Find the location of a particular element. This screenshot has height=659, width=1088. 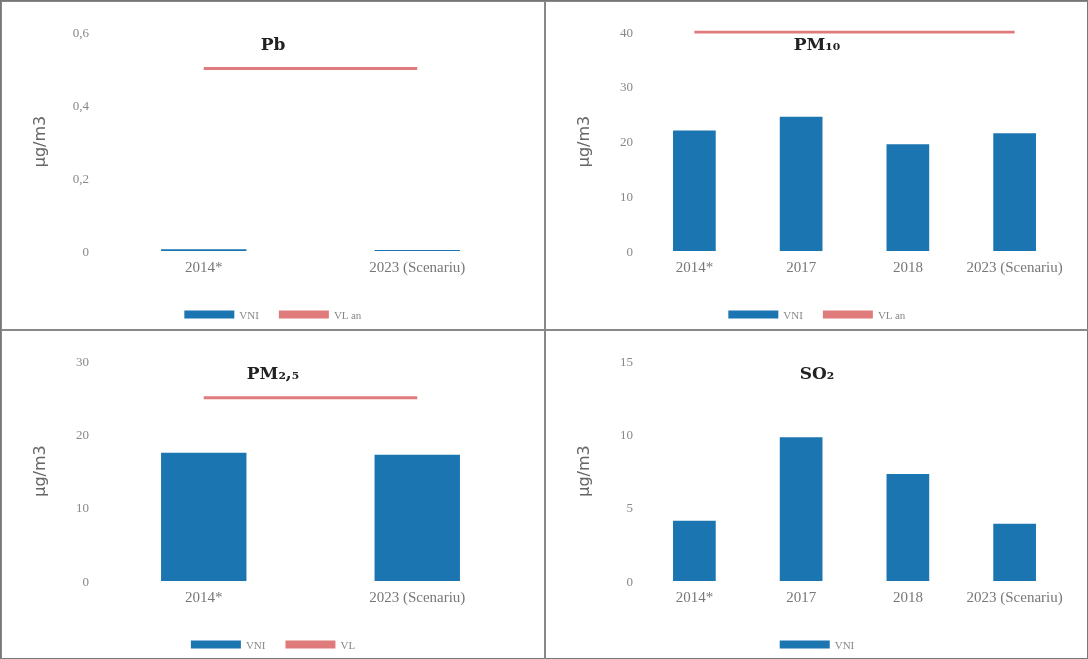

chart-title: SO₂ is located at coordinates (817, 372).